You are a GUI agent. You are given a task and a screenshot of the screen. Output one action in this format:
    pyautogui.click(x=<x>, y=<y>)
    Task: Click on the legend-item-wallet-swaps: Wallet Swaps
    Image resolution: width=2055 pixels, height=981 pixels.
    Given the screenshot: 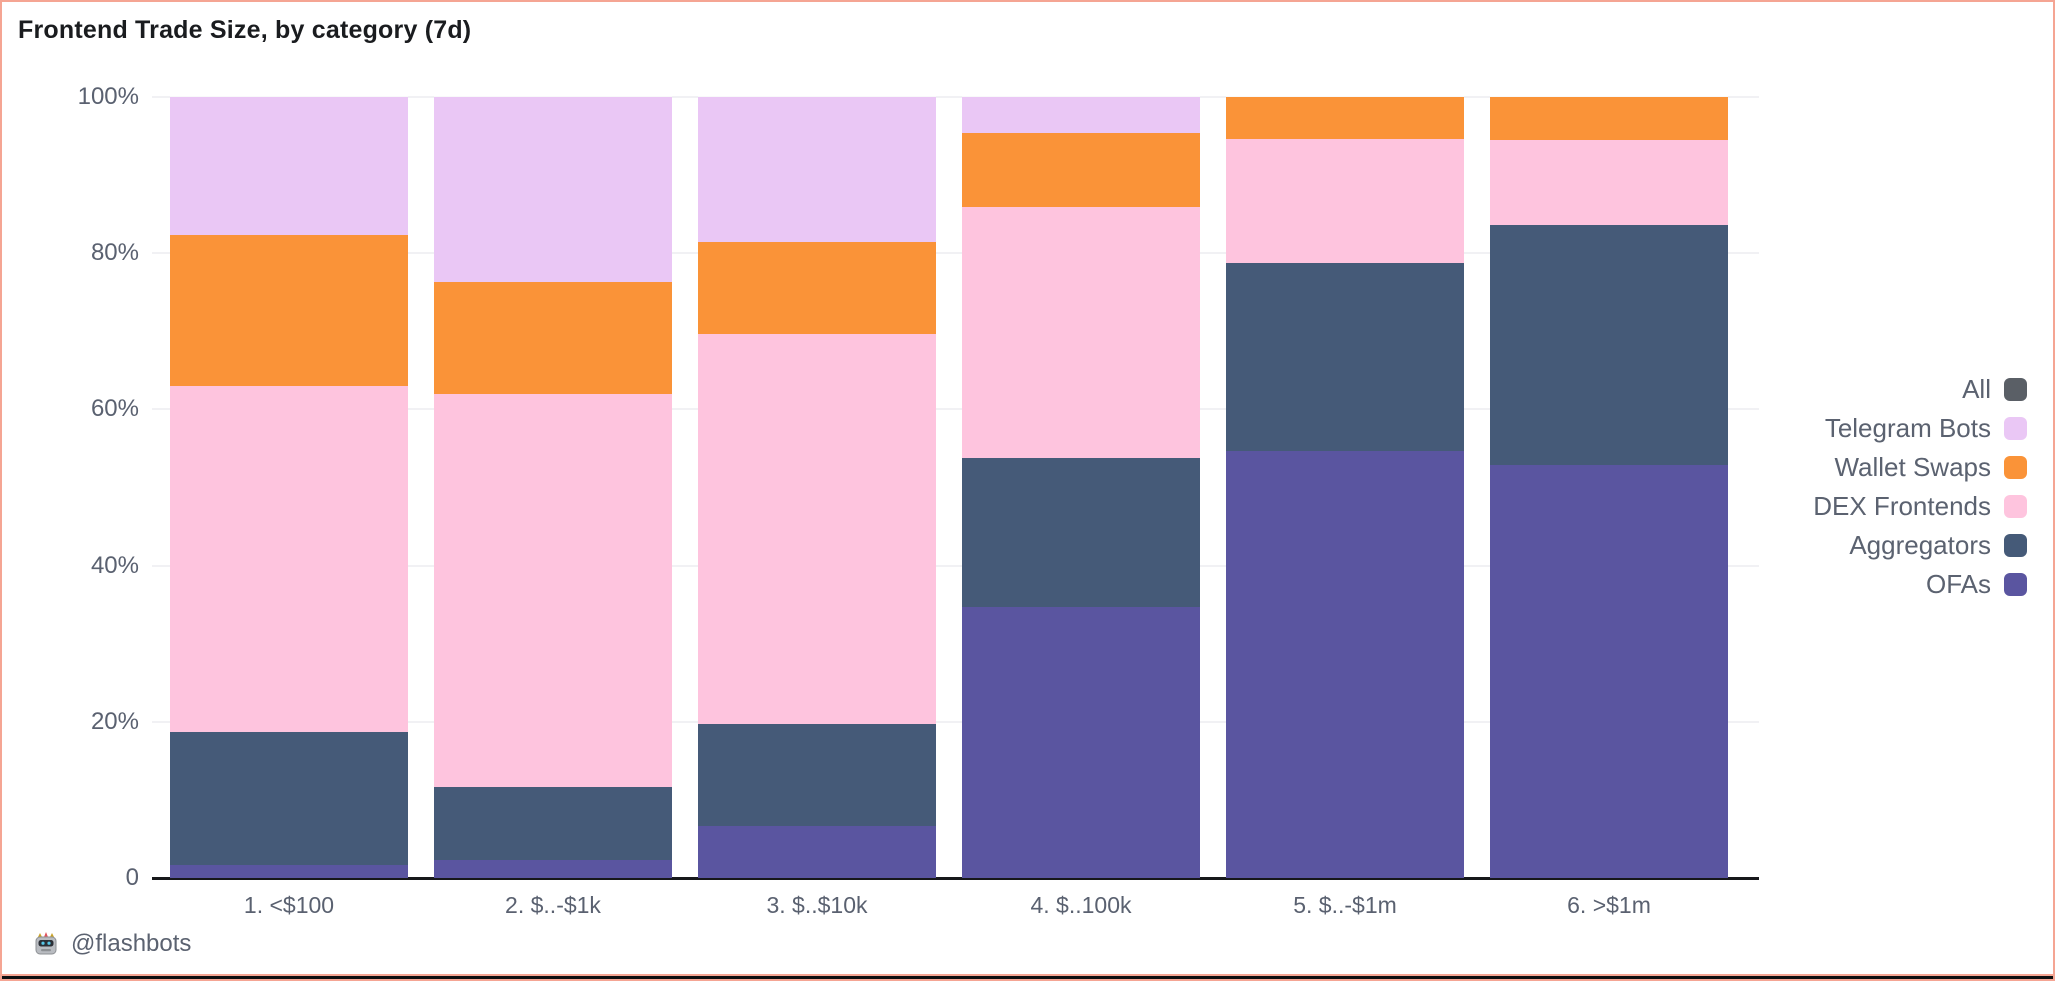 What is the action you would take?
    pyautogui.click(x=1930, y=467)
    